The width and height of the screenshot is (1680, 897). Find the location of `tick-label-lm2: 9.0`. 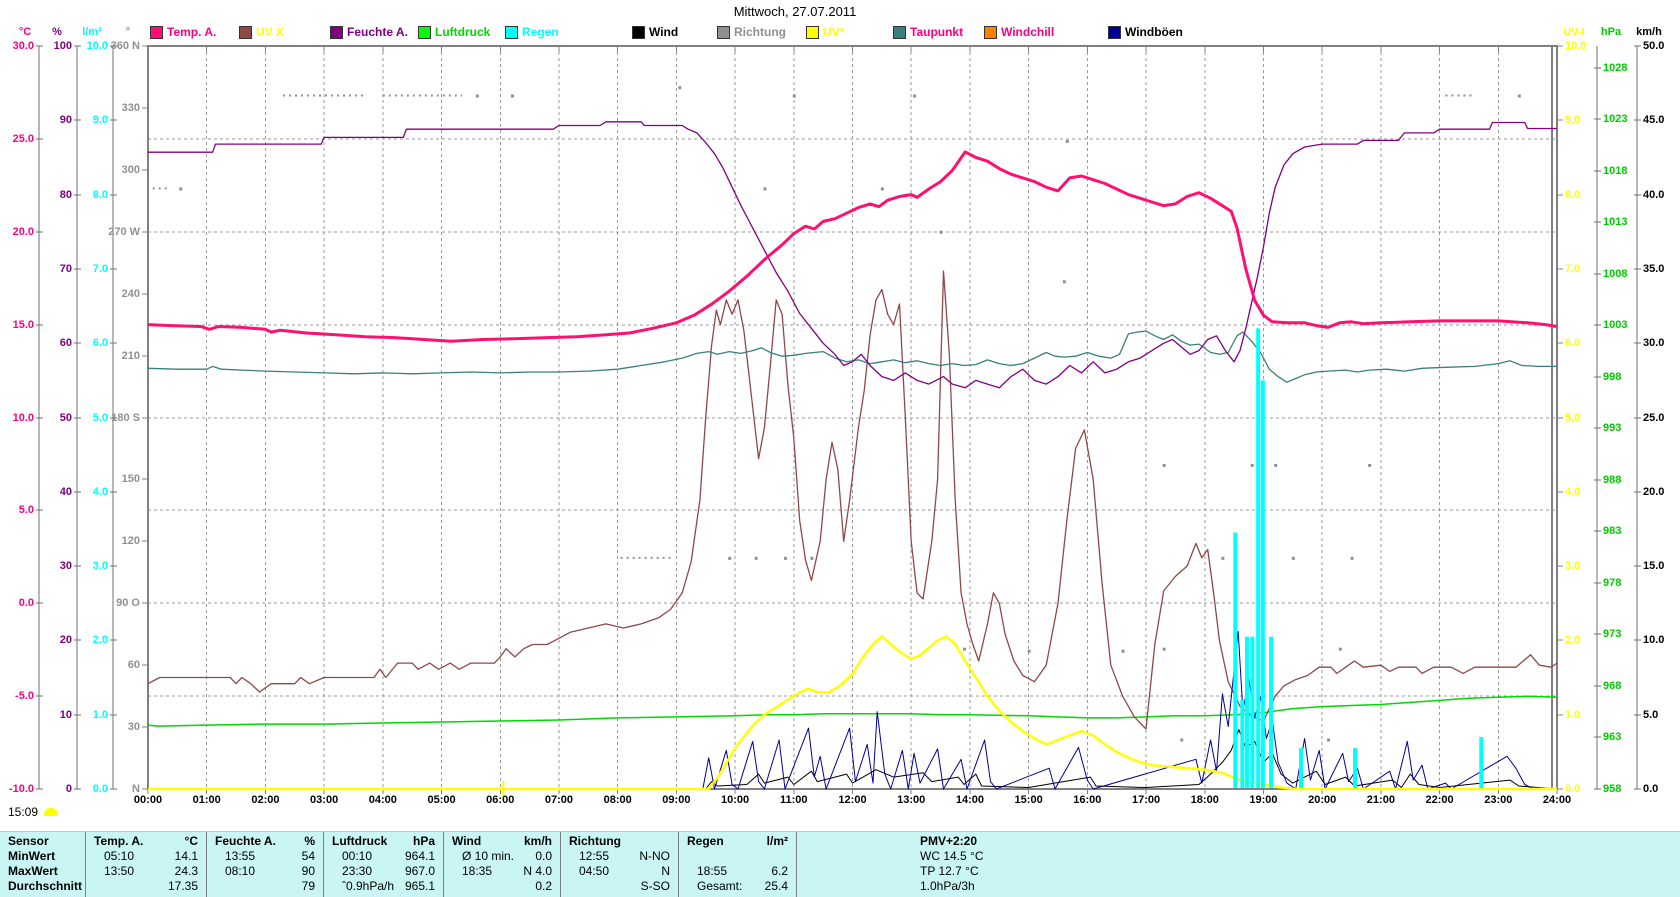

tick-label-lm2: 9.0 is located at coordinates (100, 120).